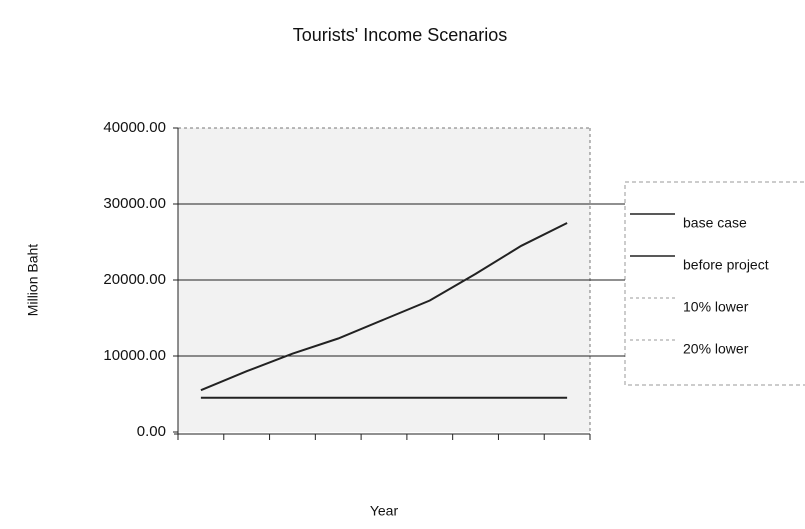  What do you see at coordinates (134, 127) in the screenshot?
I see `y-tick-label: 40000.00` at bounding box center [134, 127].